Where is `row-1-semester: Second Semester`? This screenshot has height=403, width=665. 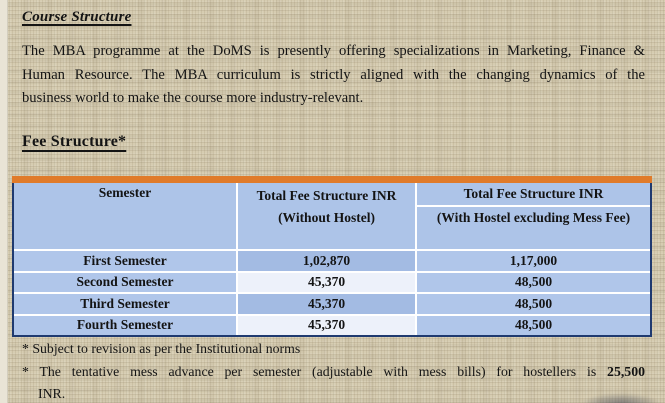
row-1-semester: Second Semester is located at coordinates (125, 282).